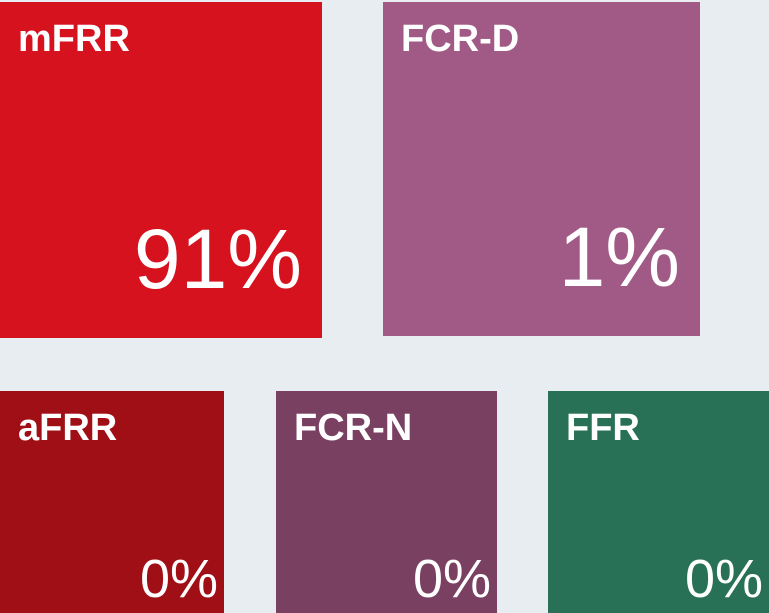 This screenshot has width=769, height=613. Describe the element at coordinates (112, 502) in the screenshot. I see `tile: aFRR 0%` at that location.